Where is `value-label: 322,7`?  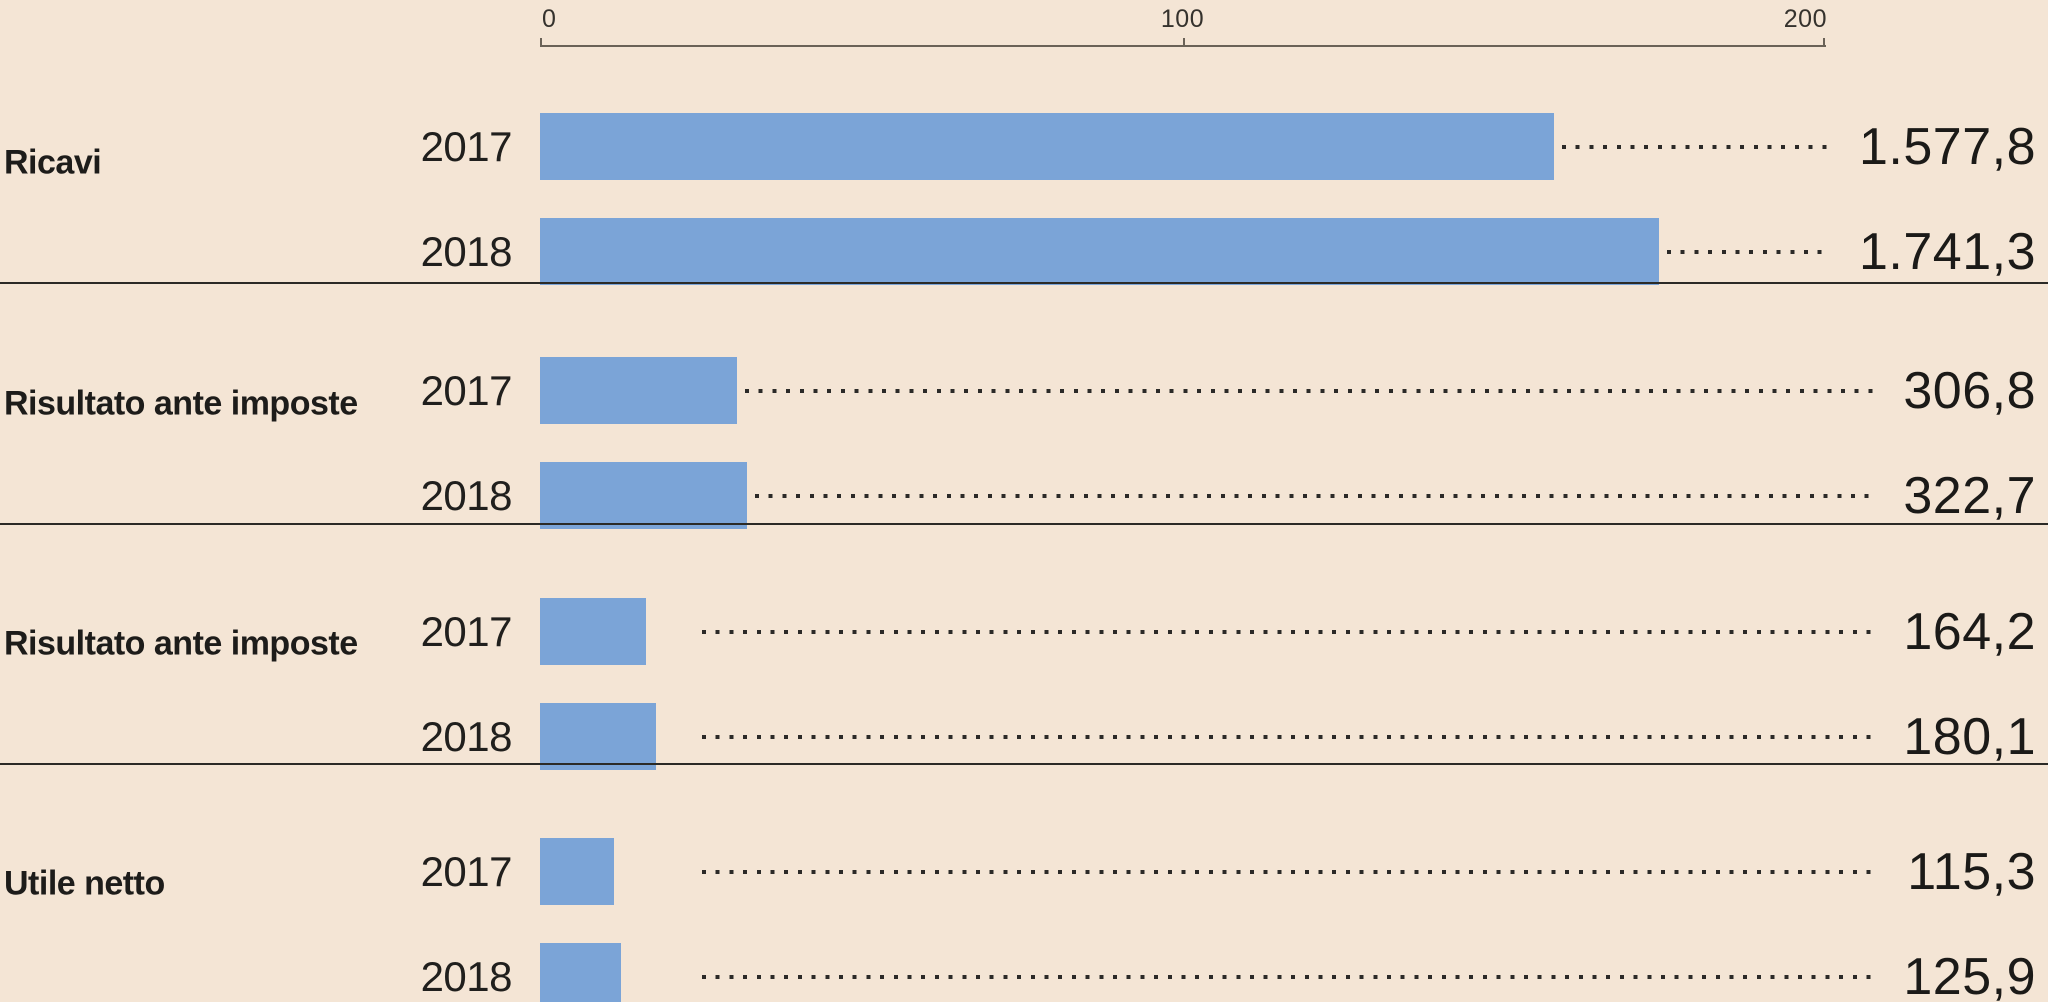
value-label: 322,7 is located at coordinates (1969, 495).